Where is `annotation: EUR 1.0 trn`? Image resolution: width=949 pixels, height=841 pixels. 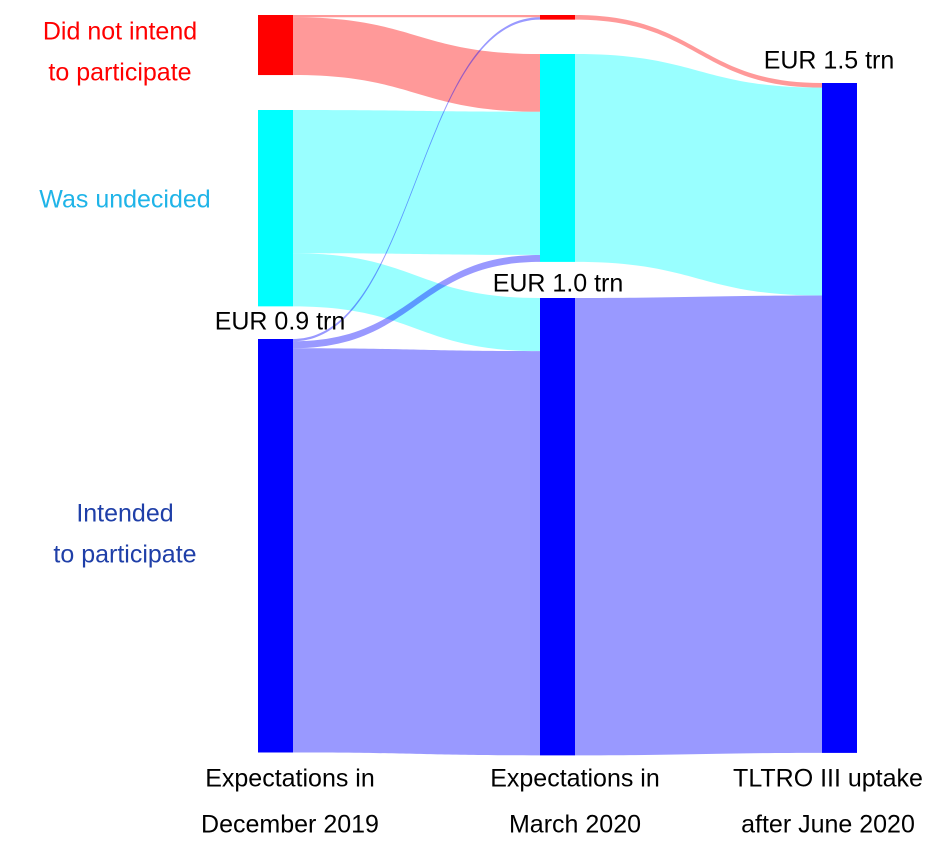
annotation: EUR 1.0 trn is located at coordinates (558, 284).